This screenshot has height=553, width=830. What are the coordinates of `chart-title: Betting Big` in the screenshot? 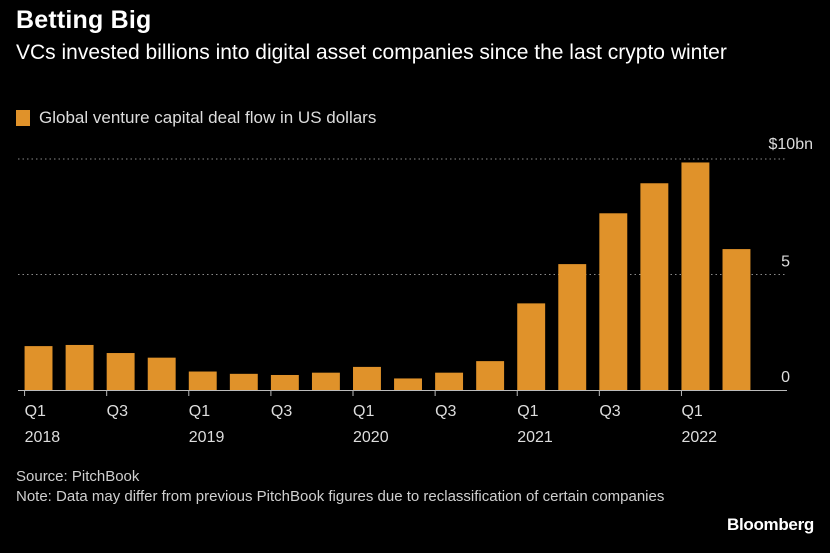 It's located at (84, 20).